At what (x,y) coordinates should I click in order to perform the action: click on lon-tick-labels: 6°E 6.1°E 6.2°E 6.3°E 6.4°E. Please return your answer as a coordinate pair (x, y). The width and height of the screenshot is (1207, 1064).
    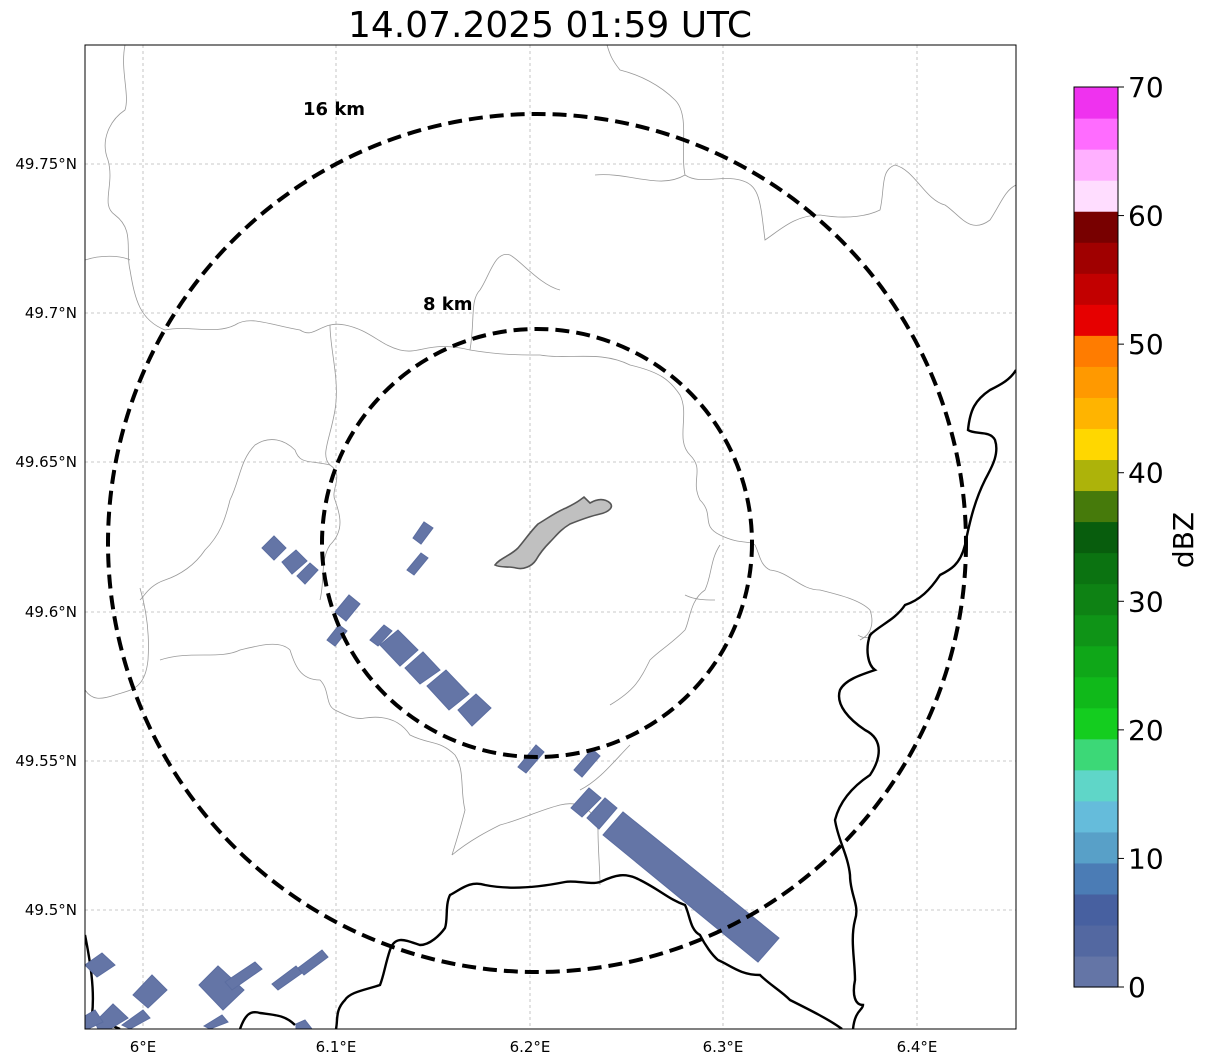
    Looking at the image, I should click on (534, 1047).